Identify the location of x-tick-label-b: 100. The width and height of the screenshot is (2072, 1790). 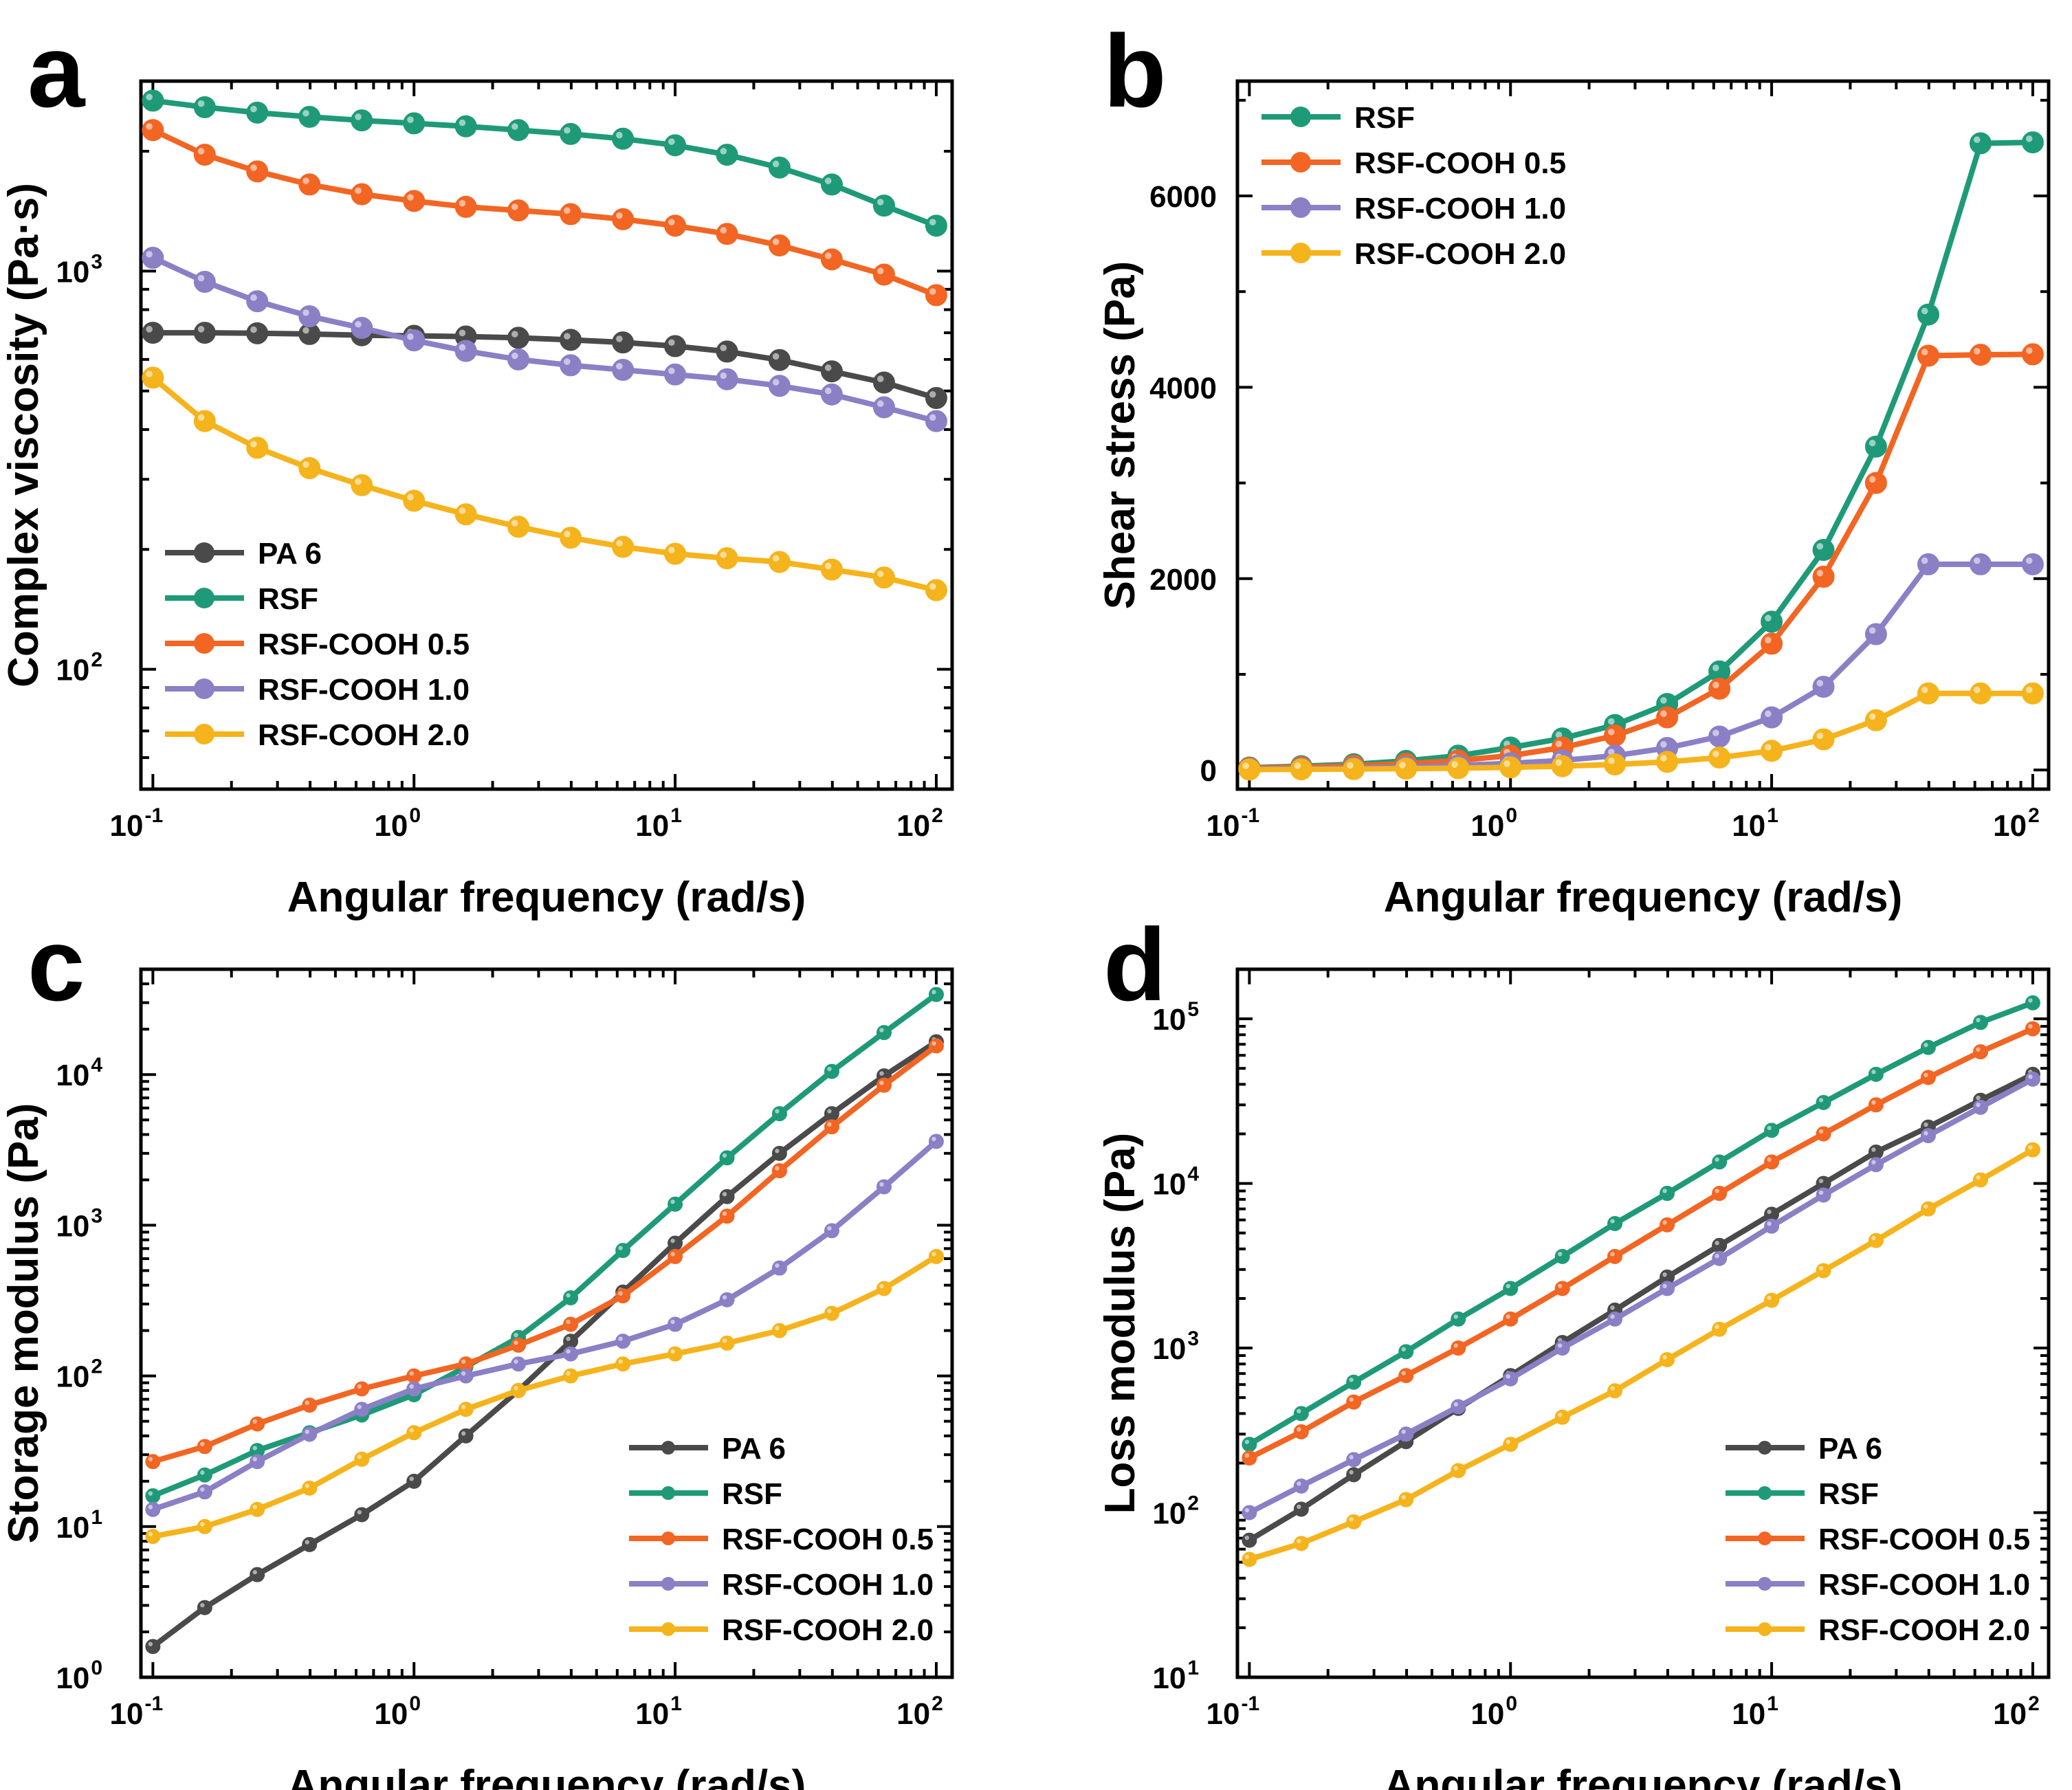
(1494, 824).